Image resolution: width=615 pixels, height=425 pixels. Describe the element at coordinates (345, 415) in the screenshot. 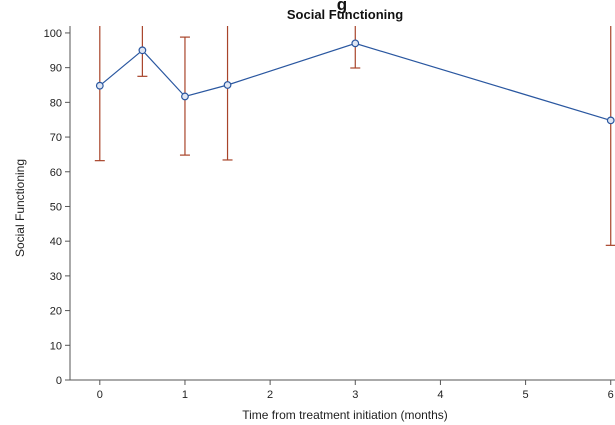

I see `x-axis-label: Time from treatment initiation (months)` at that location.